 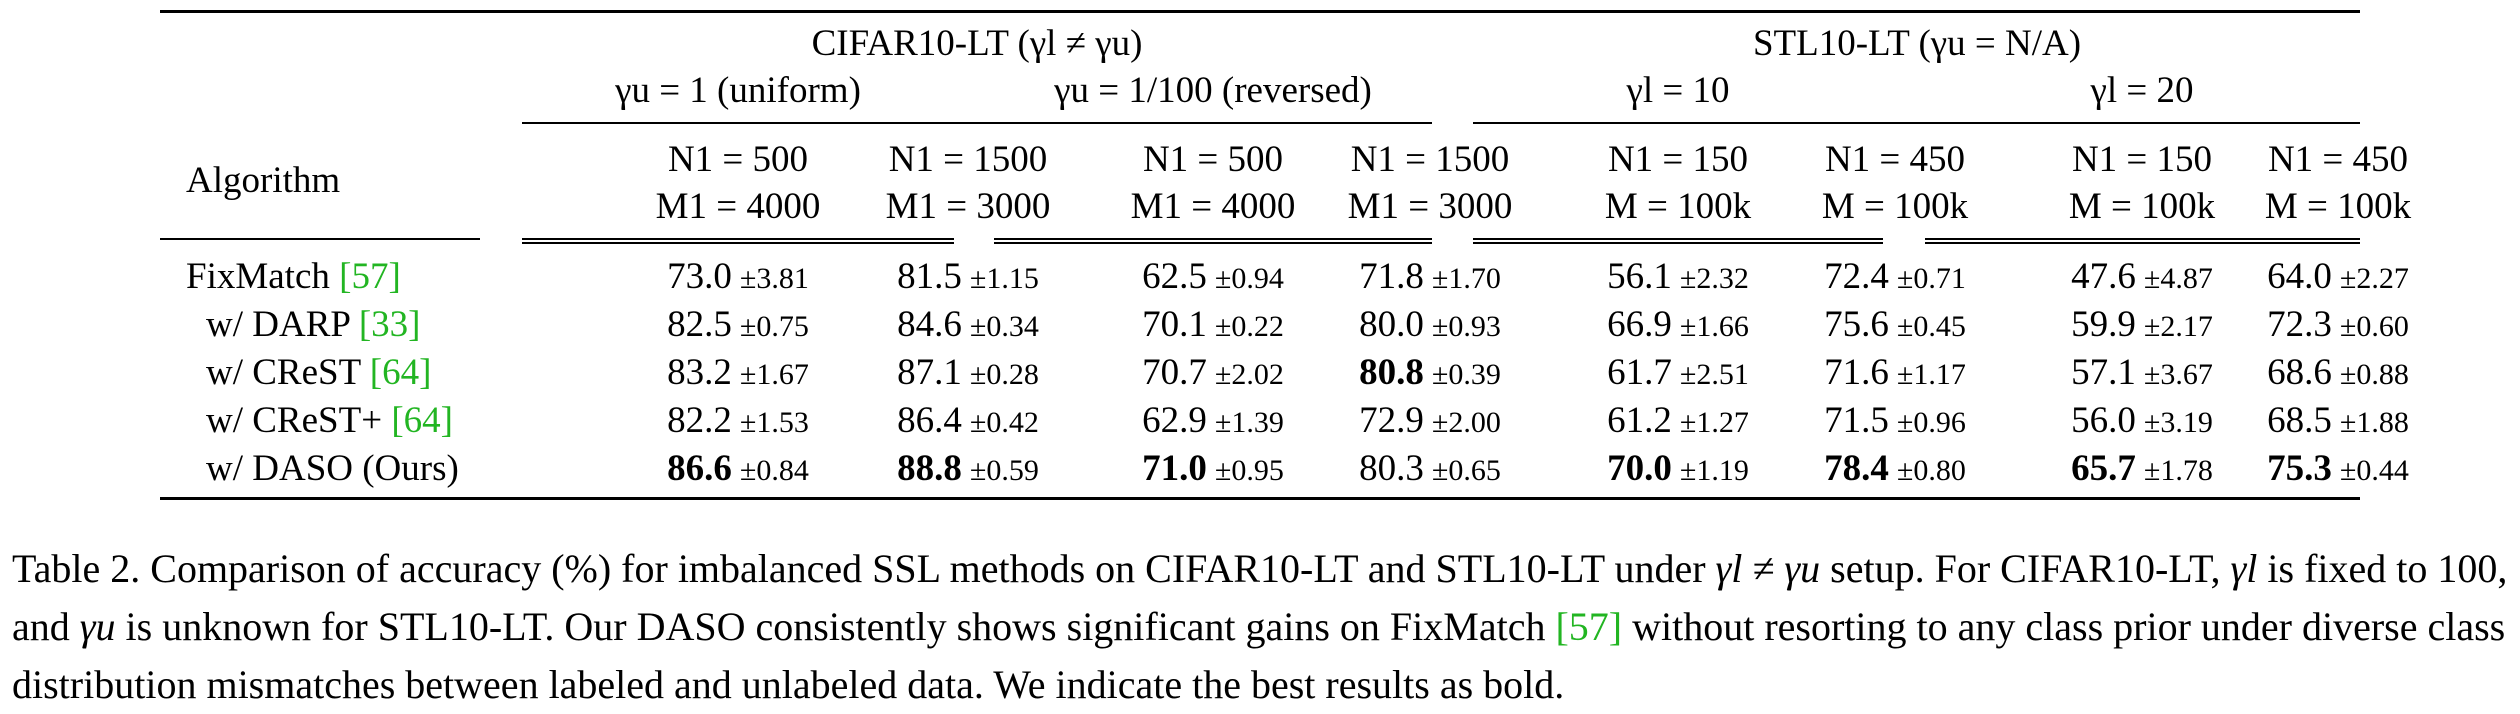 What do you see at coordinates (1639, 372) in the screenshot?
I see `cell-value: 61.7` at bounding box center [1639, 372].